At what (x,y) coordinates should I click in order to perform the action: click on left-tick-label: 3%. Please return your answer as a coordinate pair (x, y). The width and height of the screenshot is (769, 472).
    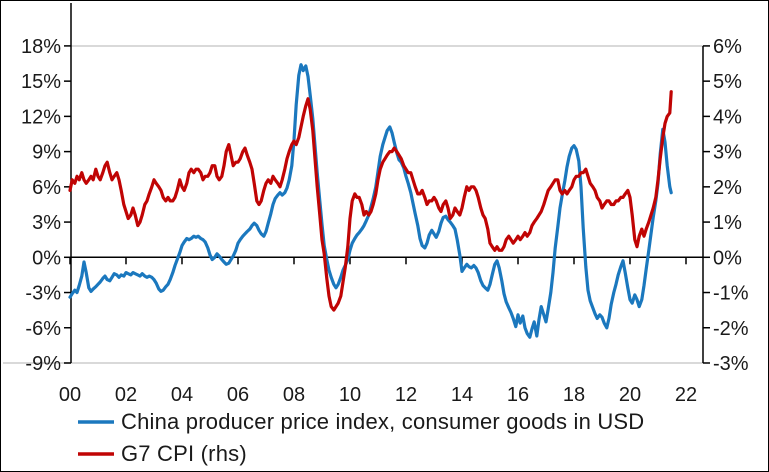
    Looking at the image, I should click on (46, 223).